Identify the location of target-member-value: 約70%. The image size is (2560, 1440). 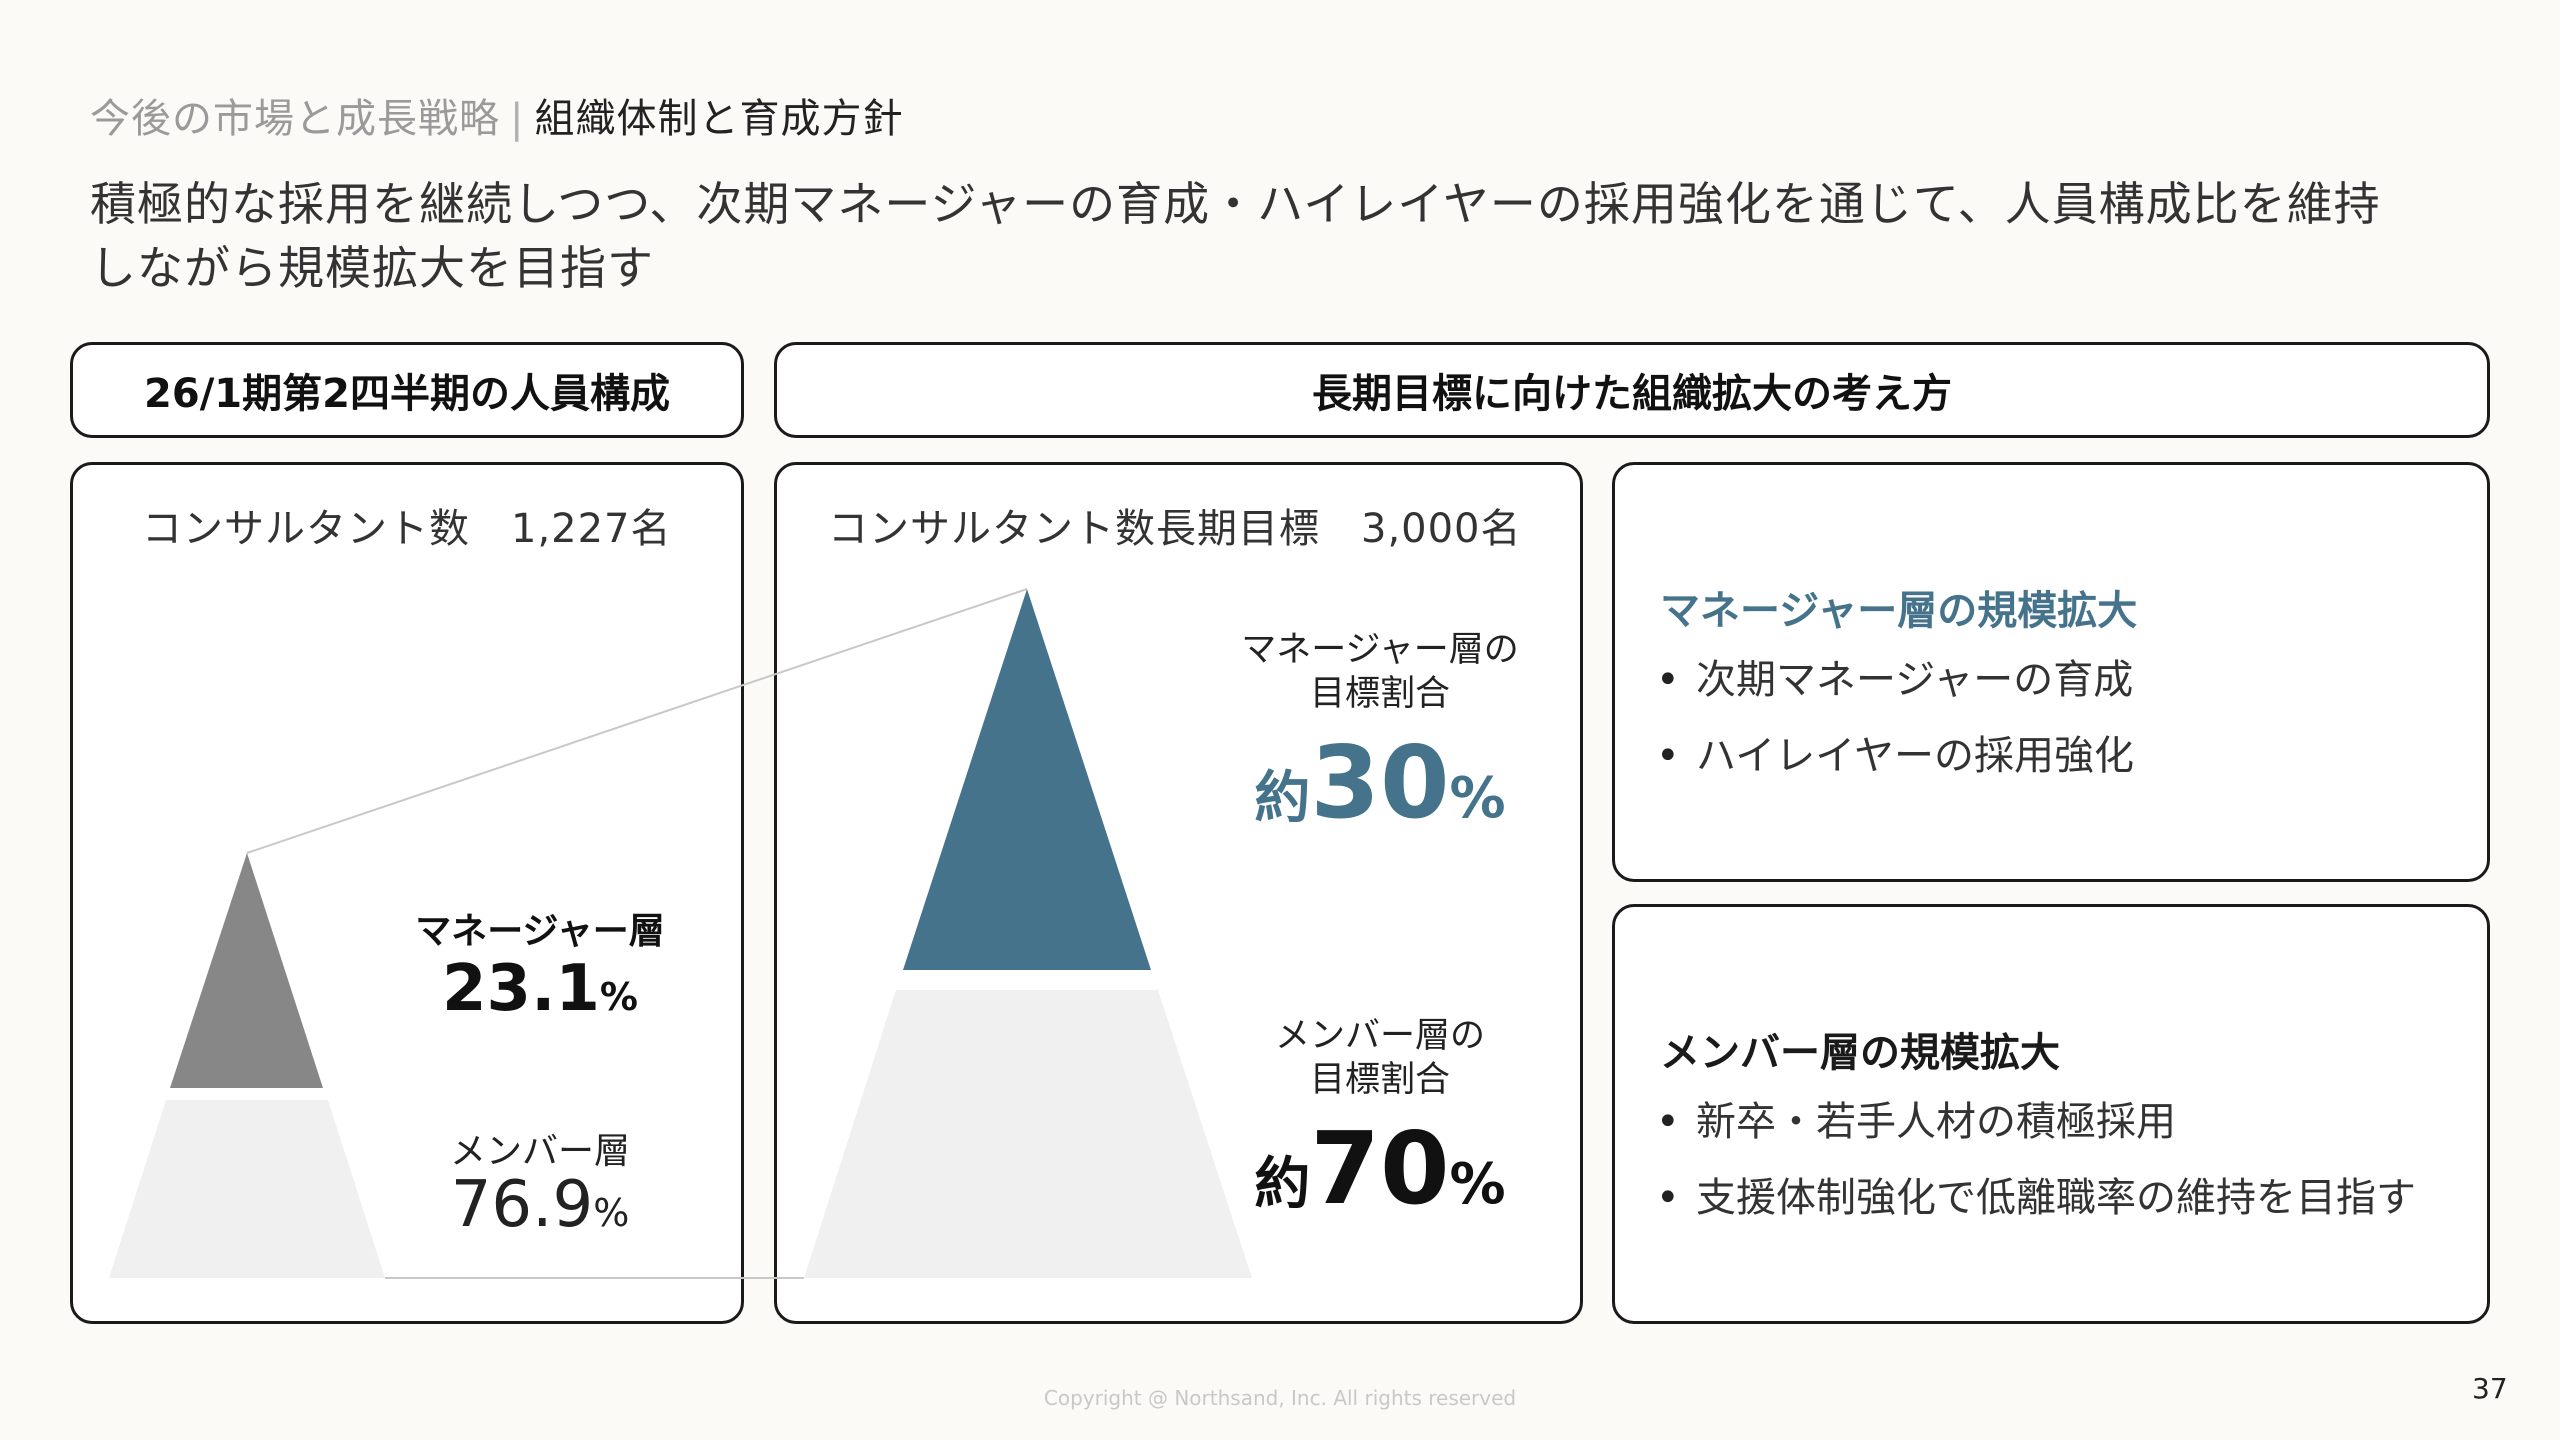
(1380, 1177).